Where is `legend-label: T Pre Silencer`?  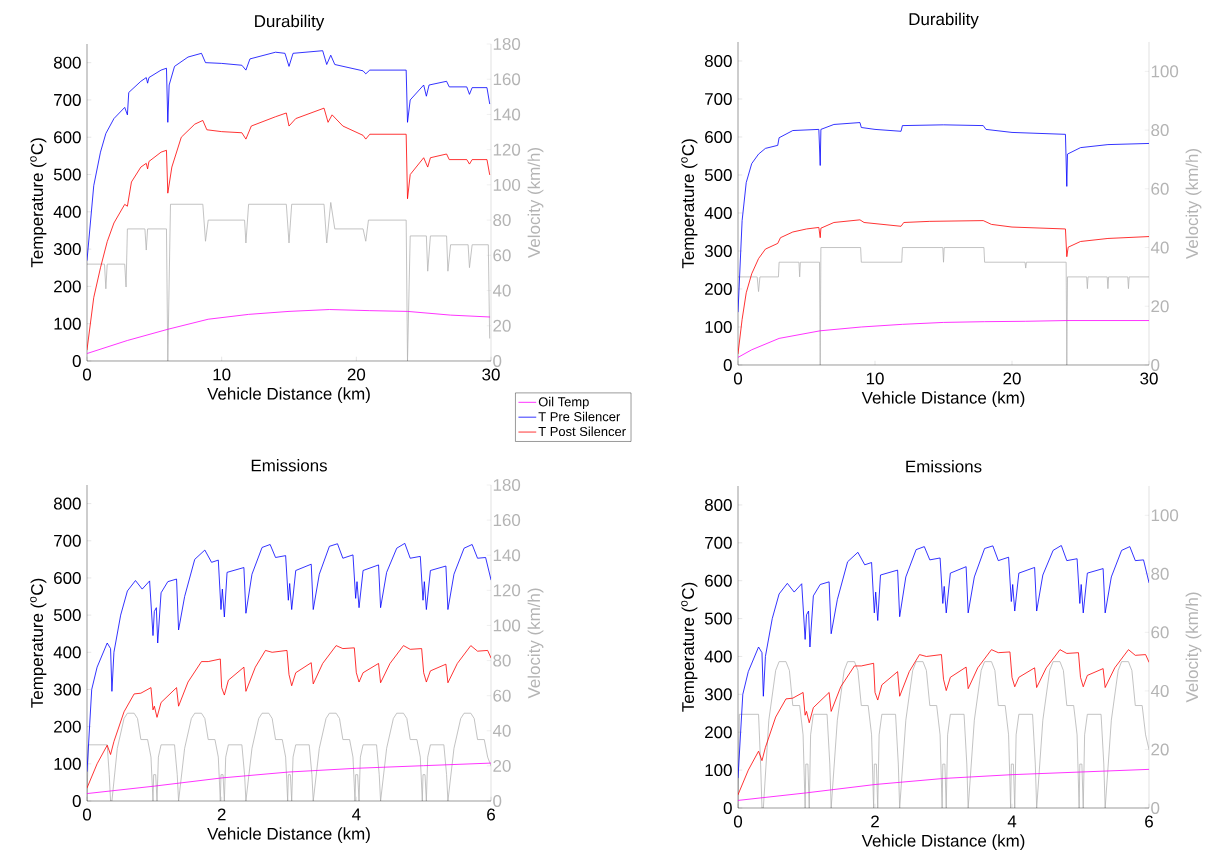
legend-label: T Pre Silencer is located at coordinates (579, 416).